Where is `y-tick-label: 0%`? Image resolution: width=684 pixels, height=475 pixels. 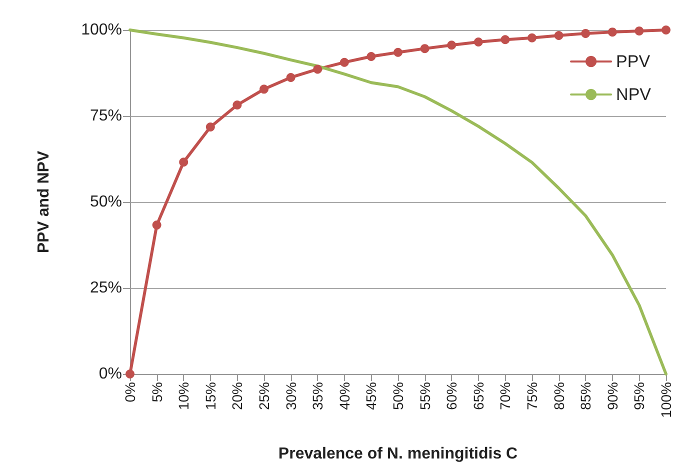 y-tick-label: 0% is located at coordinates (110, 374).